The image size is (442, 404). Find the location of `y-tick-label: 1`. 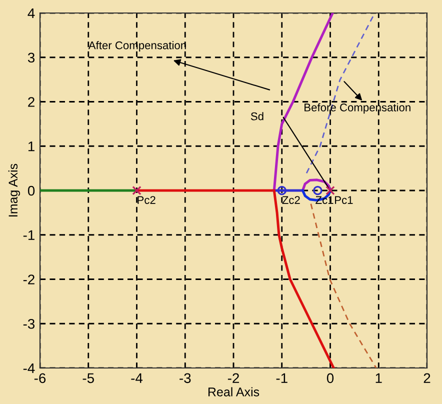

y-tick-label: 1 is located at coordinates (31, 147).